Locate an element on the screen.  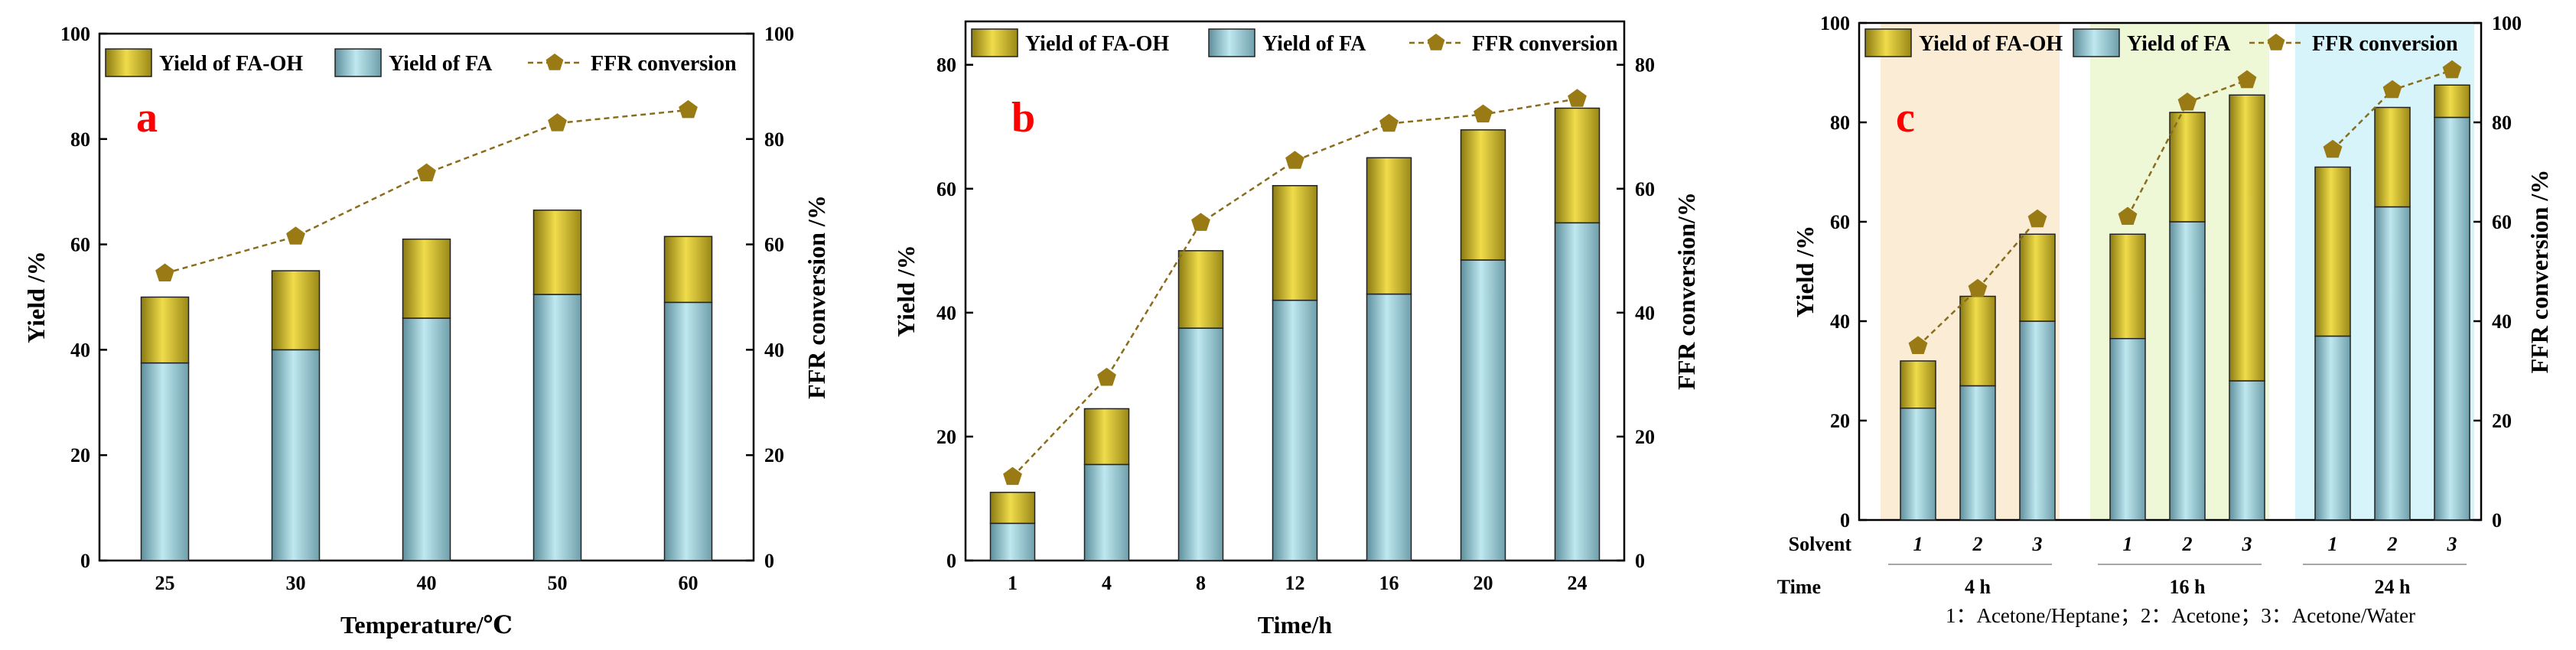
panel-c-time-label: 16 h is located at coordinates (2188, 587).